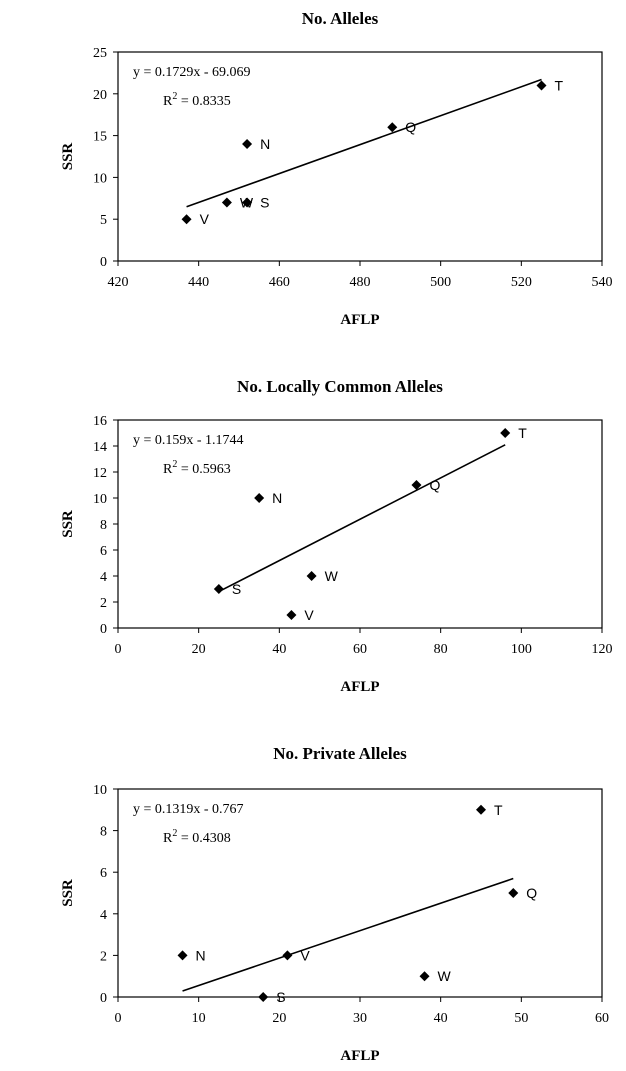 This screenshot has height=1071, width=626. Describe the element at coordinates (602, 282) in the screenshot. I see `x-tick-label: 540` at that location.